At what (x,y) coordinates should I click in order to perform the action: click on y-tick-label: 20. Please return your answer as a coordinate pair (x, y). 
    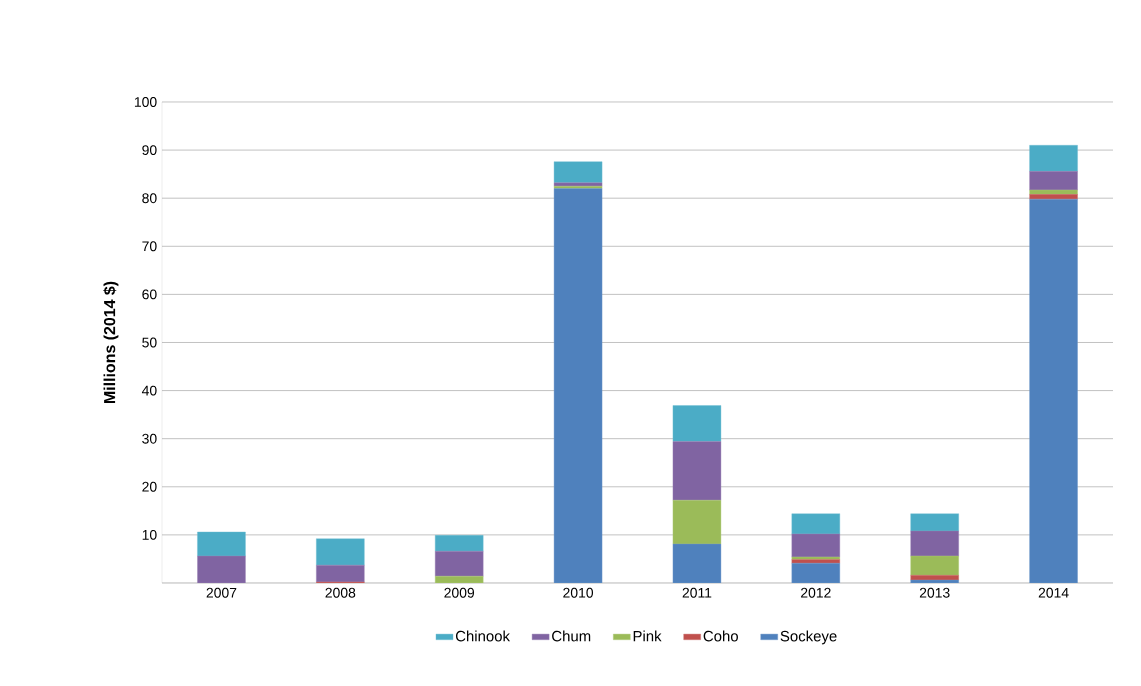
    Looking at the image, I should click on (149, 486).